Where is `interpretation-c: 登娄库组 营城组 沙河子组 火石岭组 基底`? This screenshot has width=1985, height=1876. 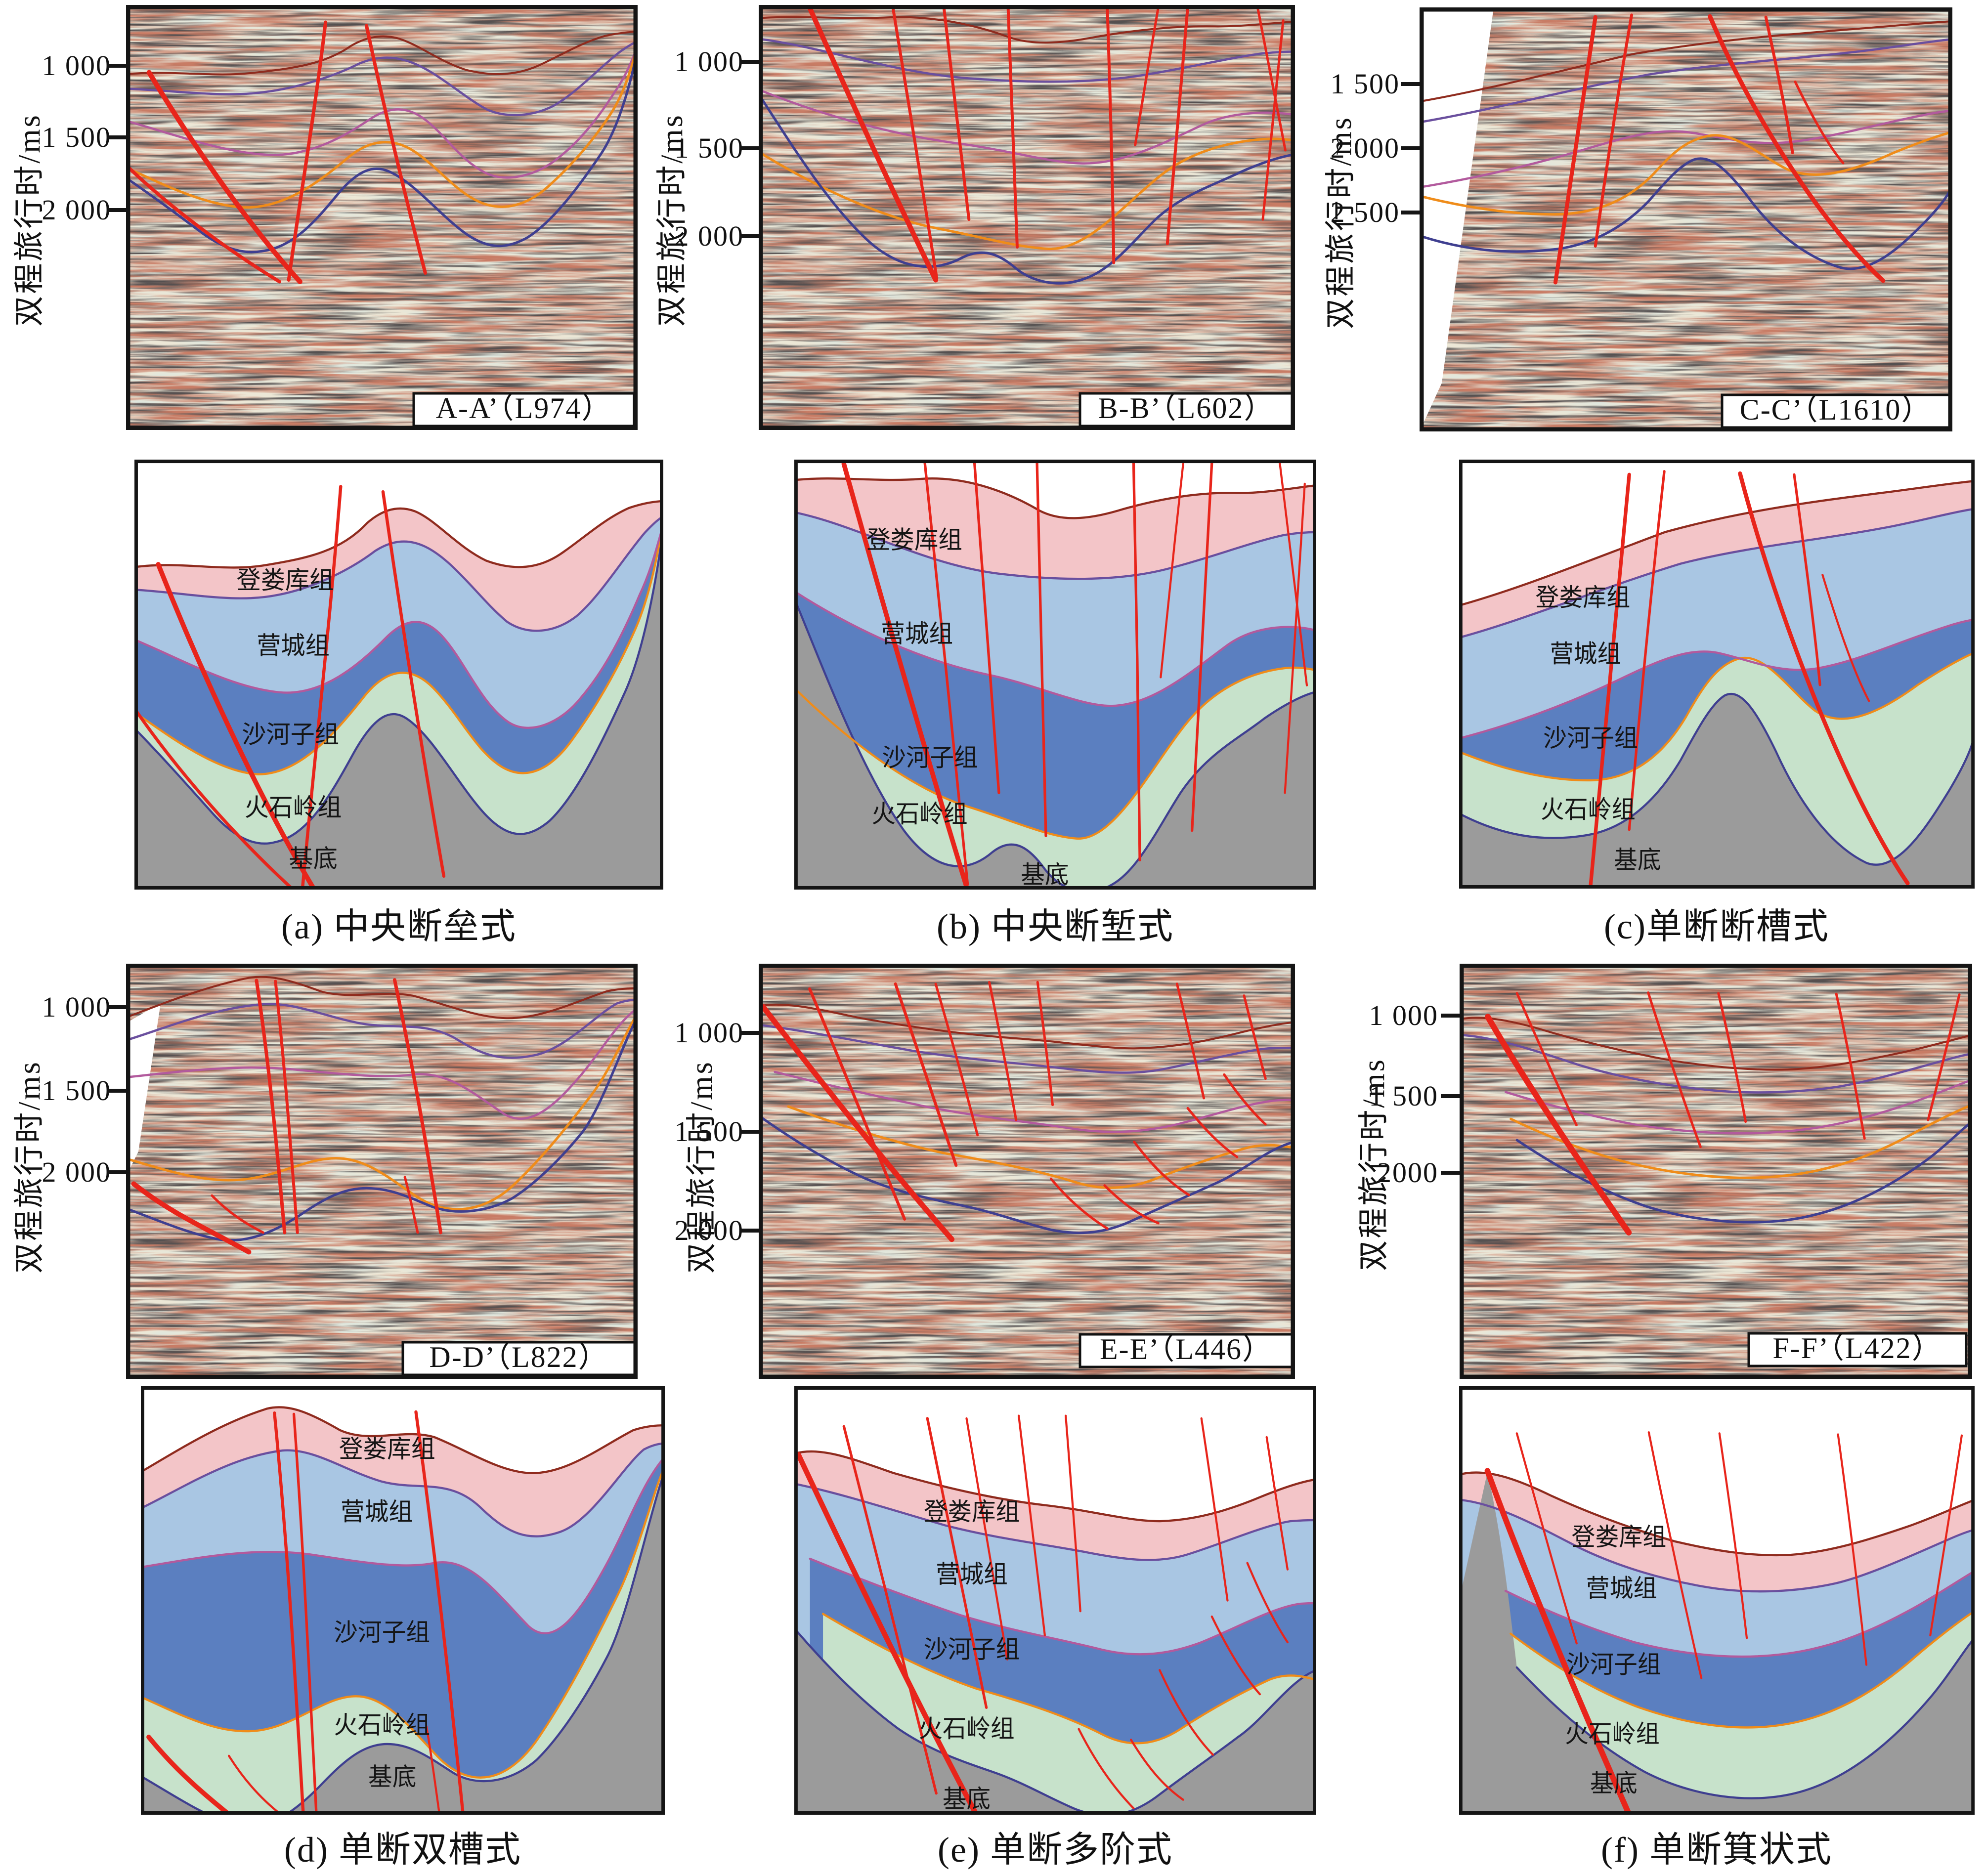
interpretation-c: 登娄库组 营城组 沙河子组 火石岭组 基底 is located at coordinates (1717, 674).